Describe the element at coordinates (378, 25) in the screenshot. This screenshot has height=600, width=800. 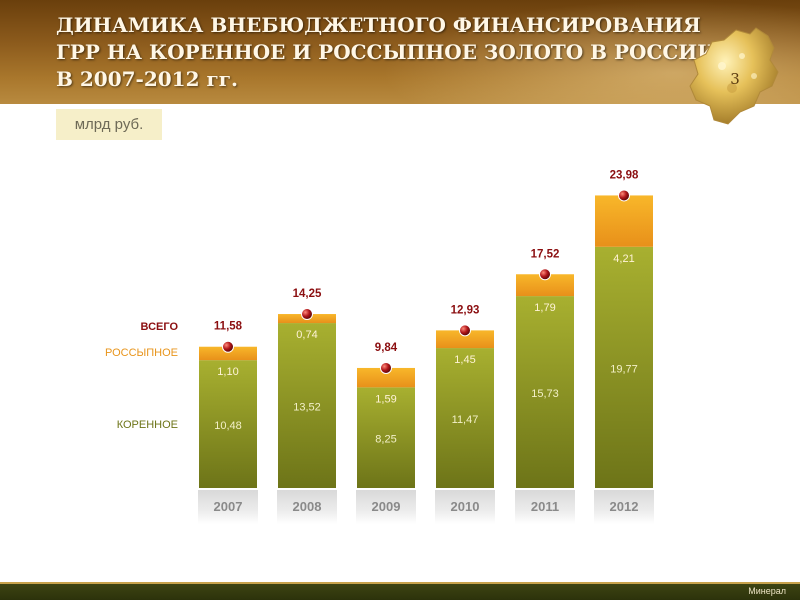
I see `title-line-1: ДИНАМИКА ВНЕБЮДЖЕТНОГО ФИНАНСИРОВАНИЯ` at that location.